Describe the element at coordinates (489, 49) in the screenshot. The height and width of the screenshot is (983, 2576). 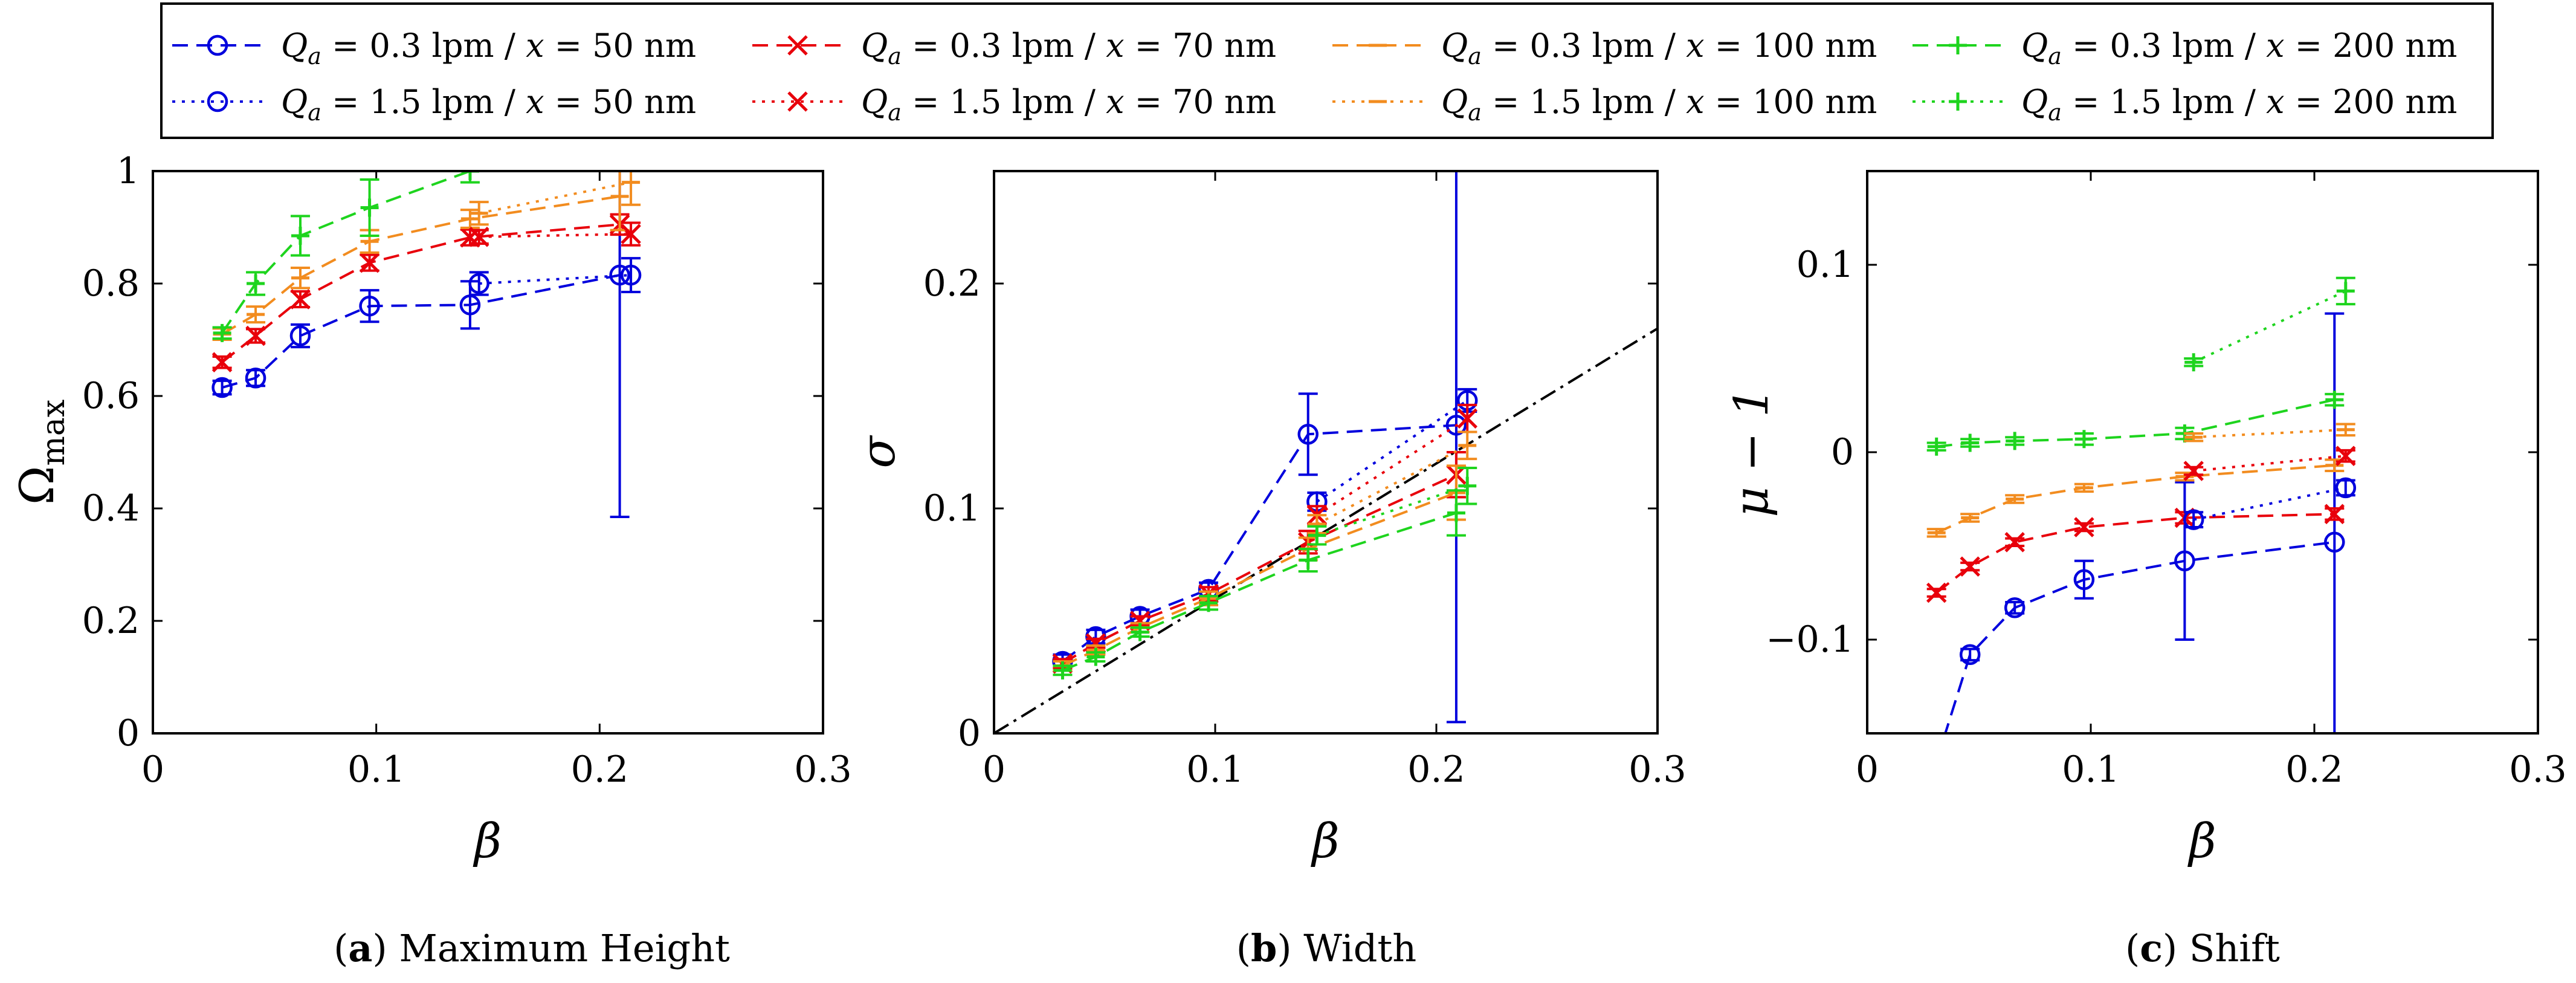
I see `legend-label: Qa = 0.3 lpm / x = 50 nm` at that location.